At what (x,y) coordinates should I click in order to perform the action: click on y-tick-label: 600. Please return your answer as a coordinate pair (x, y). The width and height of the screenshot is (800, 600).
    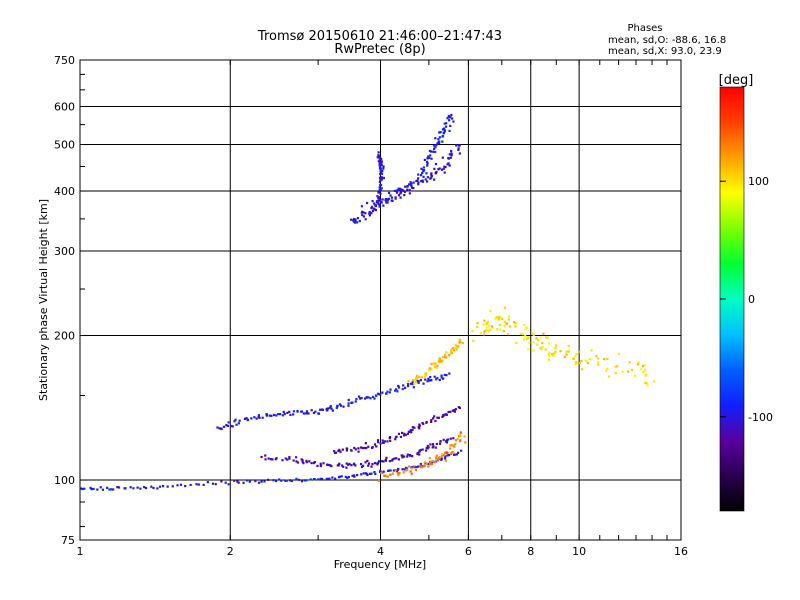
    Looking at the image, I should click on (64, 107).